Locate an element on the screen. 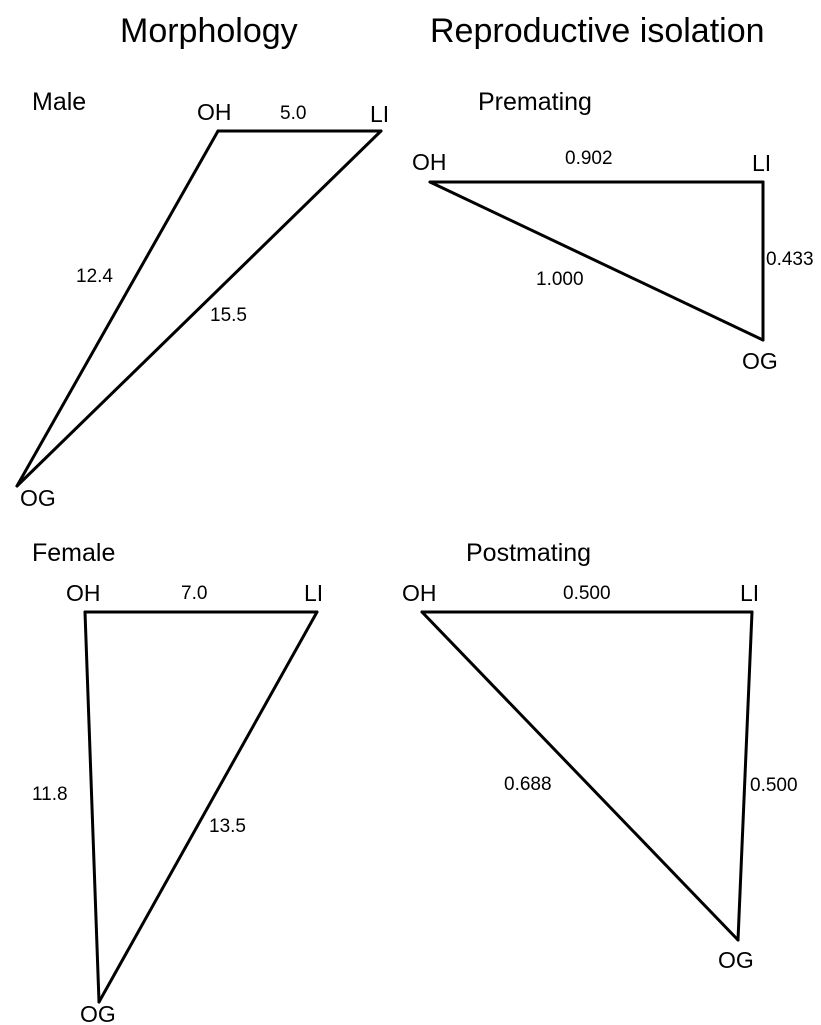 This screenshot has height=1025, width=821. panel-premating: Premating OH LI OG 0.902 1.000 0.433 is located at coordinates (613, 231).